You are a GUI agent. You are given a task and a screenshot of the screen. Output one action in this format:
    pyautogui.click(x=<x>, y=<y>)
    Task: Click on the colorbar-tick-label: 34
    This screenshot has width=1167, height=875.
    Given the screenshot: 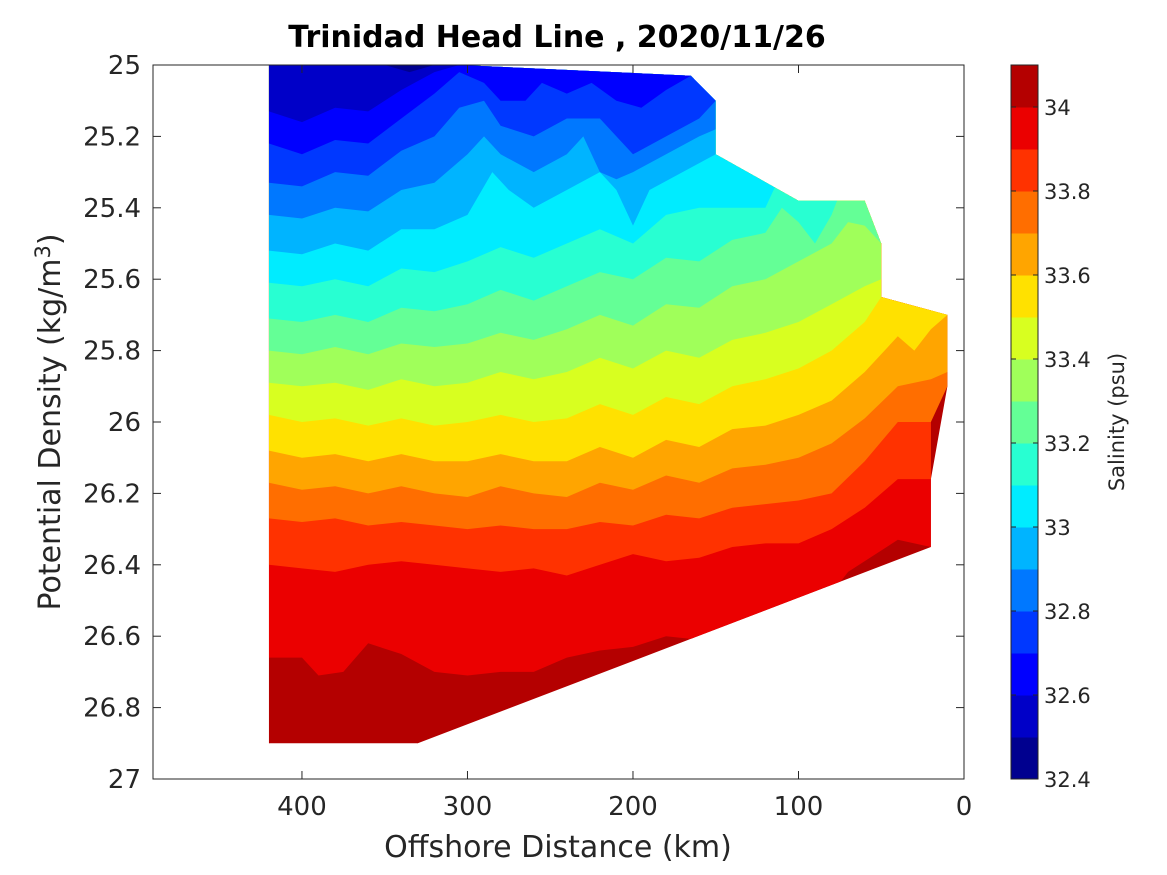 What is the action you would take?
    pyautogui.click(x=1057, y=108)
    